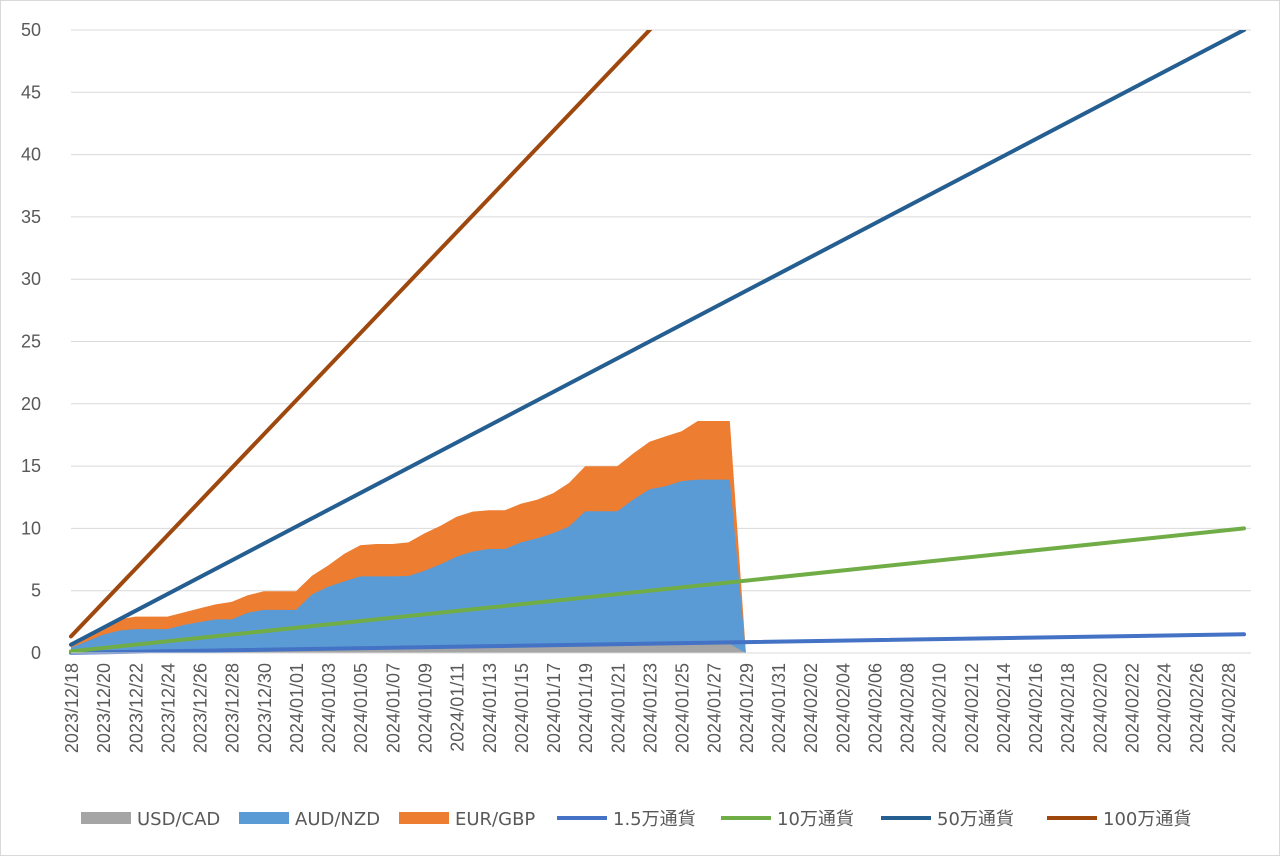  Describe the element at coordinates (426, 708) in the screenshot. I see `x-tick-label: 2024/01/09` at that location.